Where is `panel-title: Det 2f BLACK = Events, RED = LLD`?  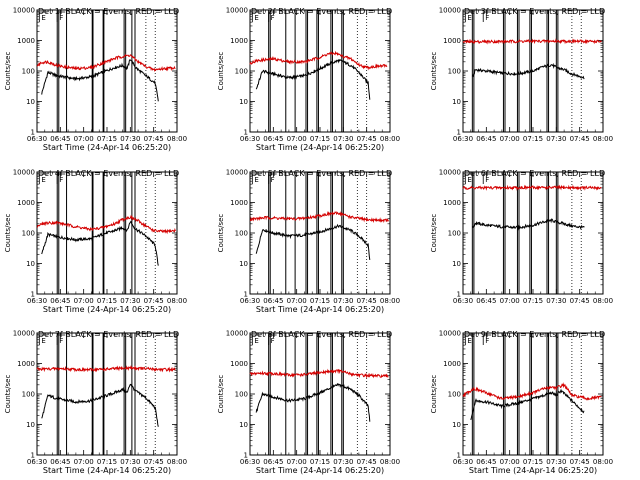
panel-title: Det 2f BLACK = Events, RED = LLD is located at coordinates (321, 11).